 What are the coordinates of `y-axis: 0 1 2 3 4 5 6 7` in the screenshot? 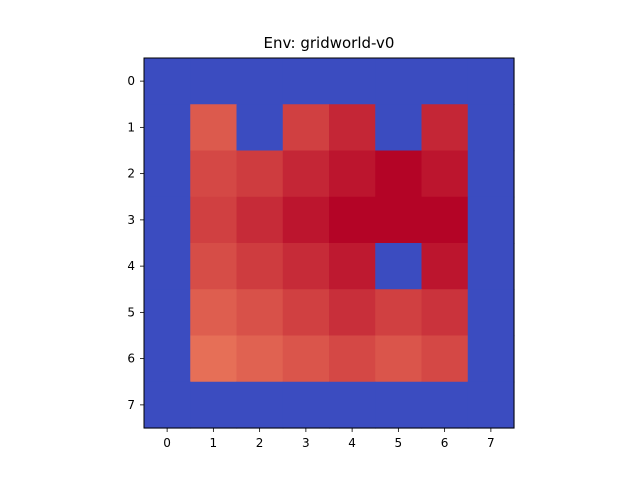 It's located at (135, 243).